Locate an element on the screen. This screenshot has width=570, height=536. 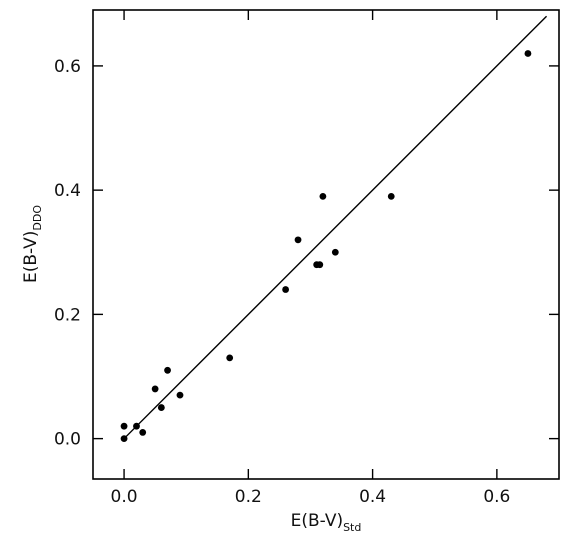
y-tick-label: 0.0 is located at coordinates (67, 440).